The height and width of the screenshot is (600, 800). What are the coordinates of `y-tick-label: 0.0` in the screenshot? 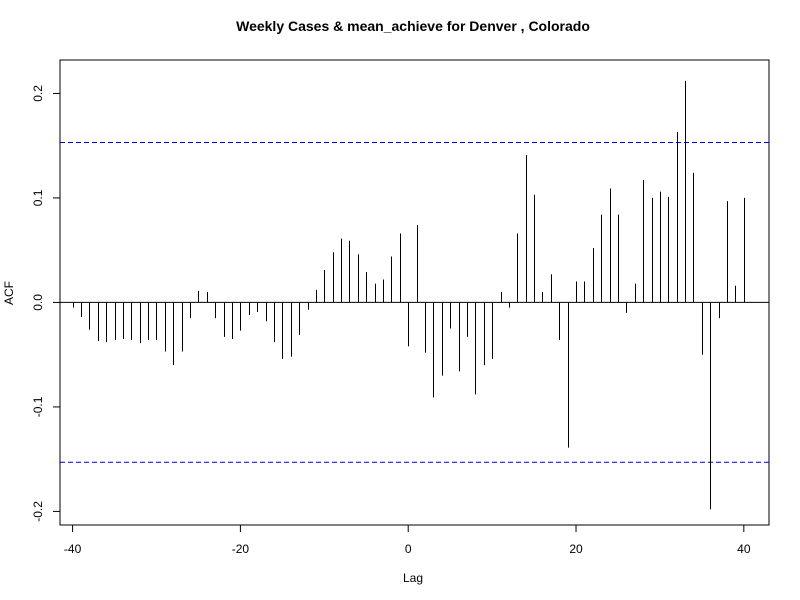 It's located at (38, 302).